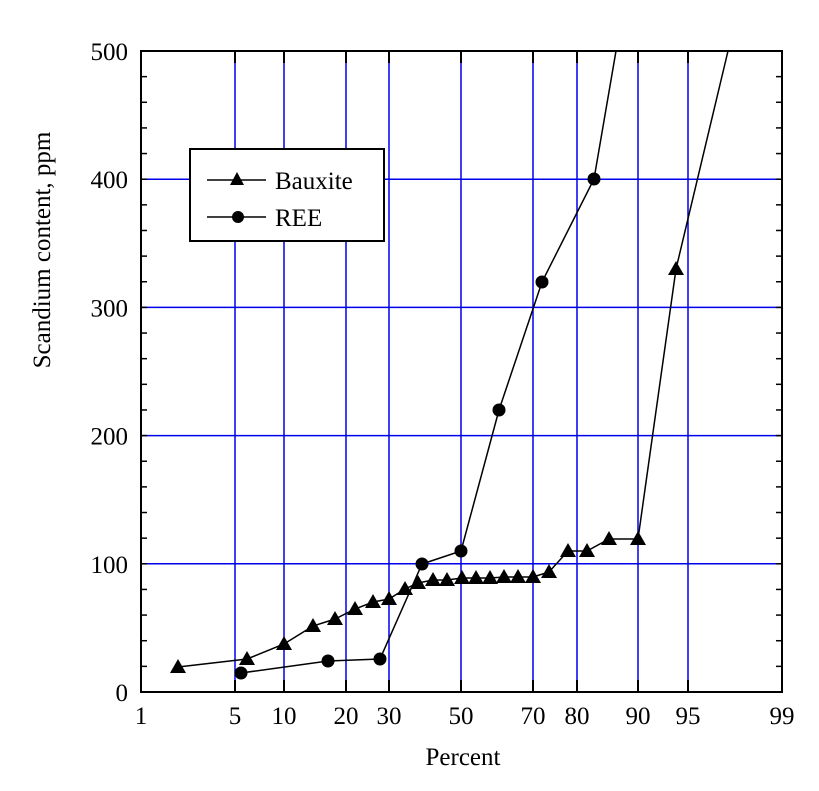 The width and height of the screenshot is (819, 791). I want to click on x-tick-label: 95, so click(688, 716).